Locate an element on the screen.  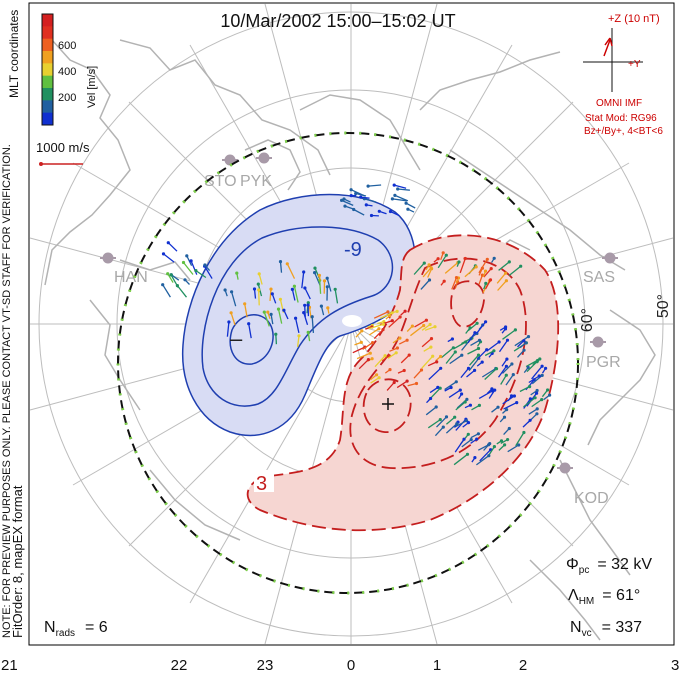
mlt-label-22: 22 is located at coordinates (179, 665).